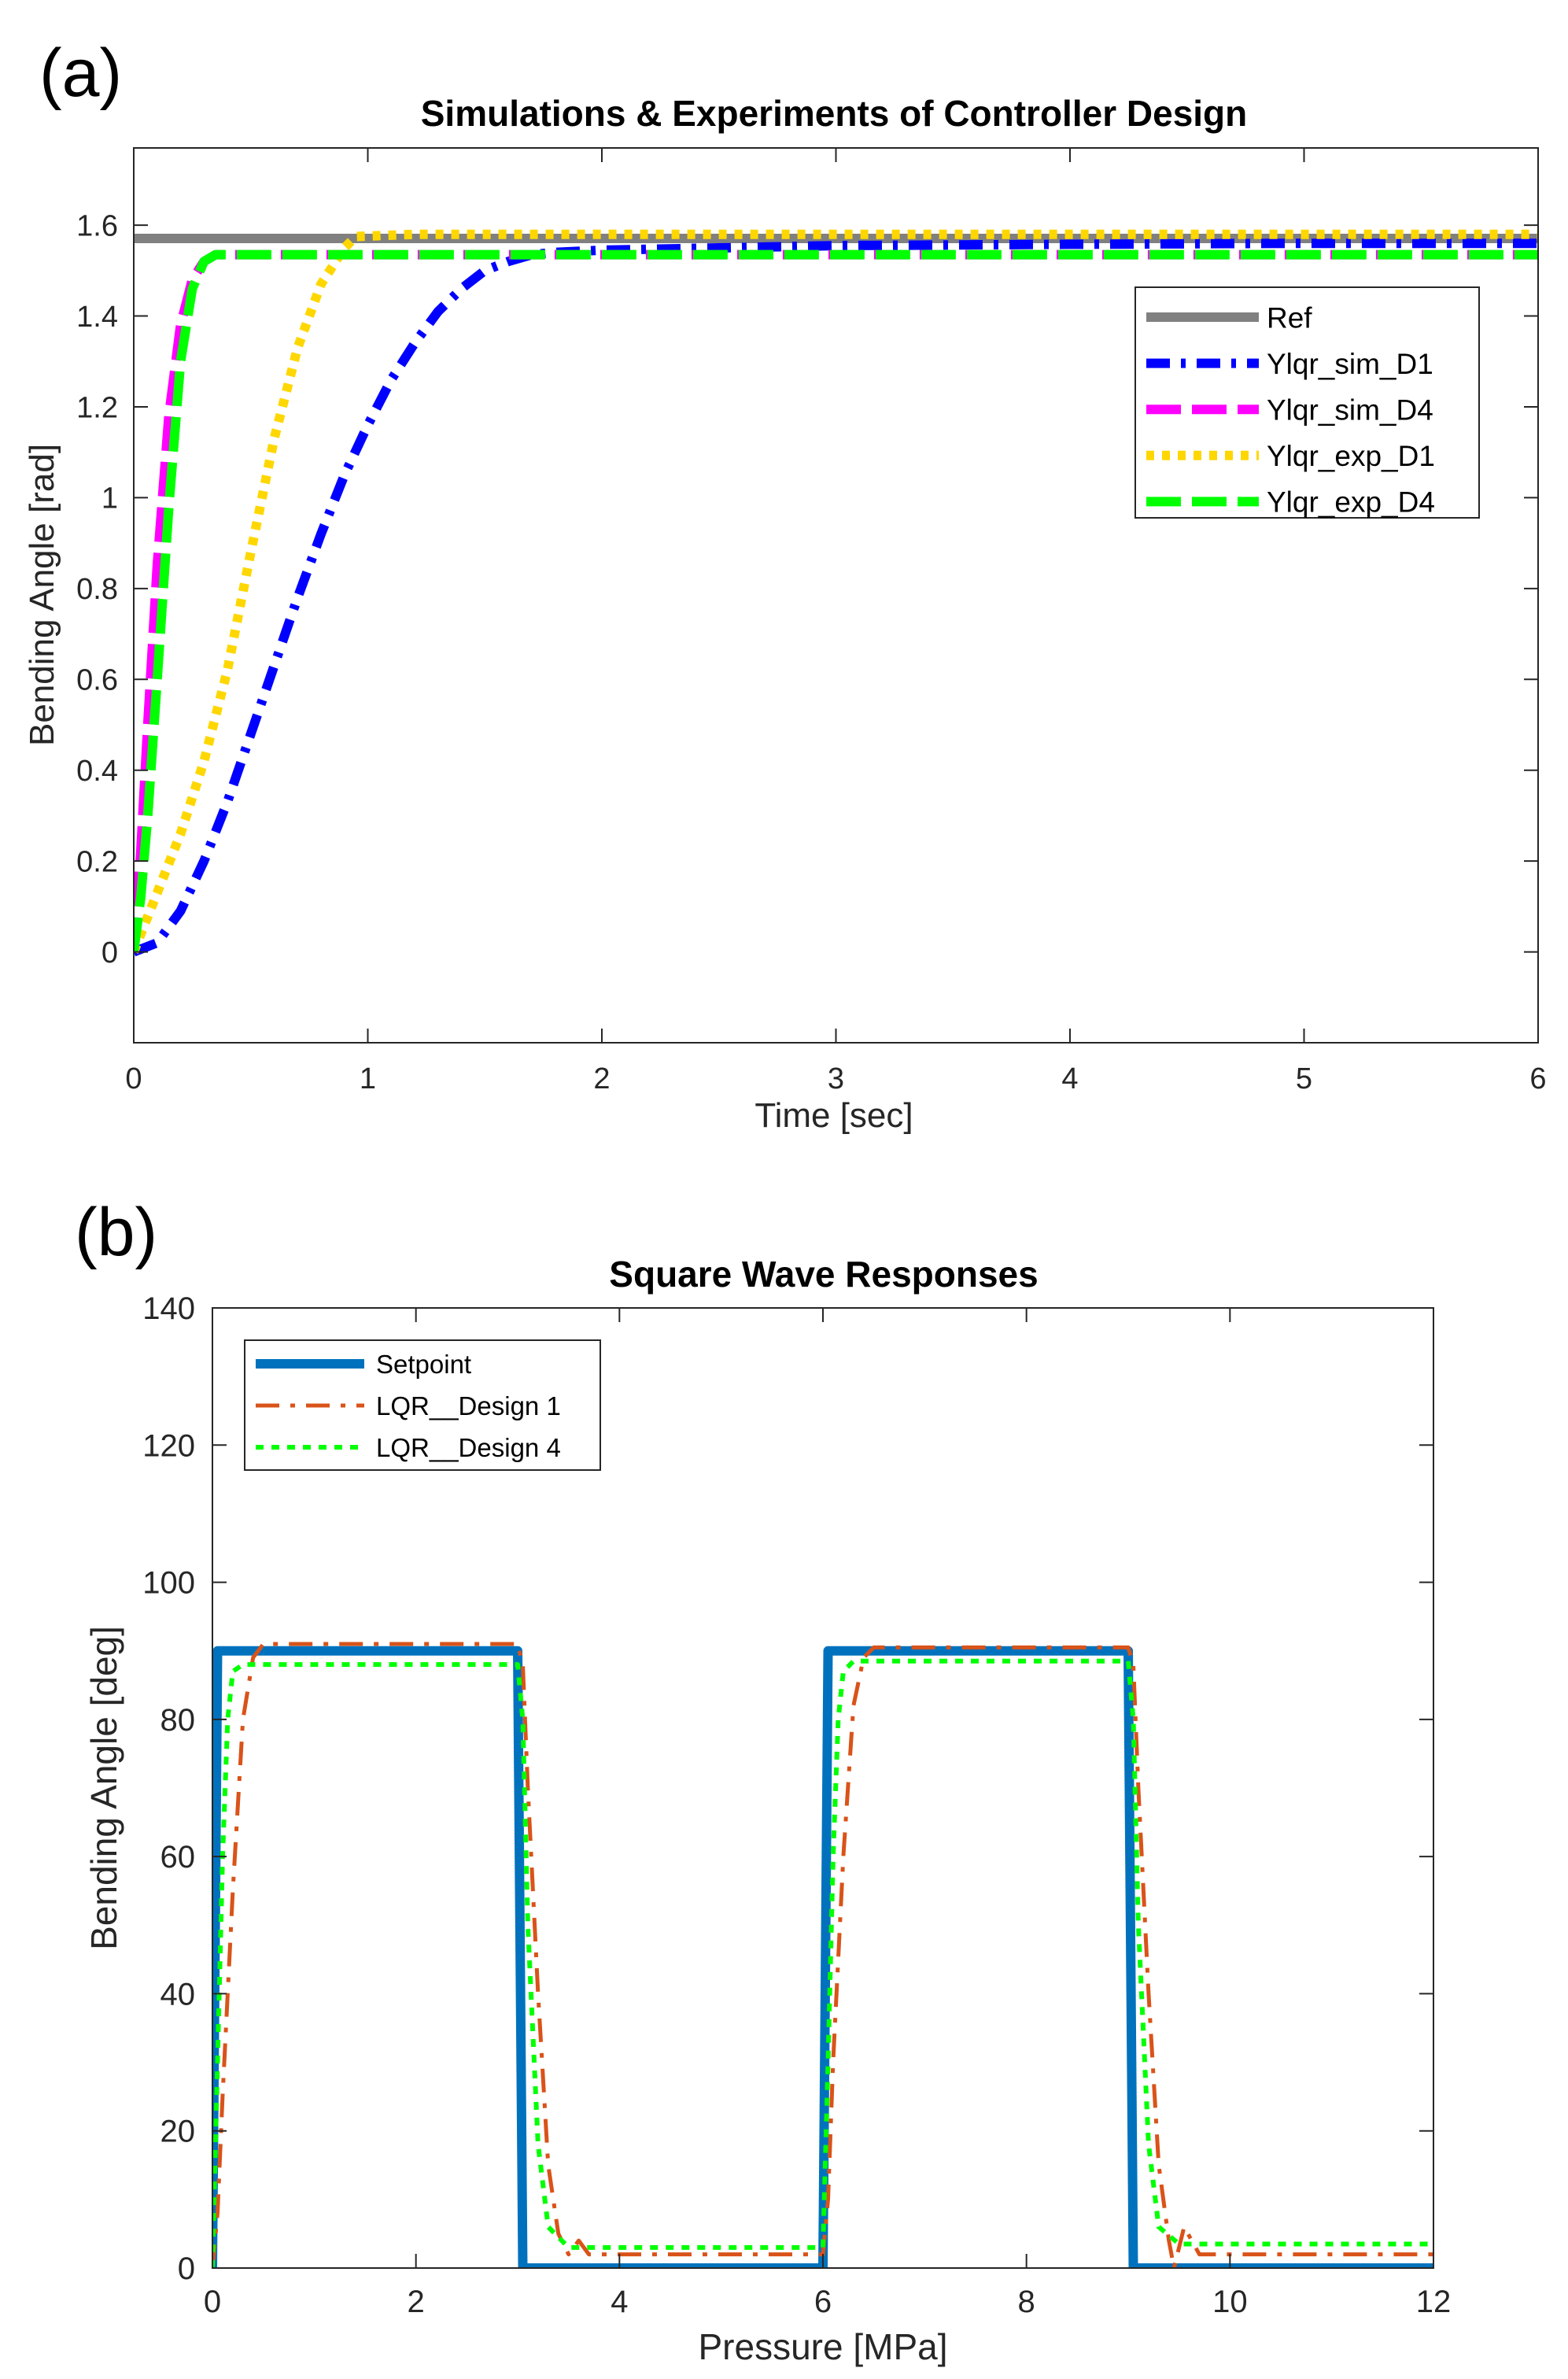 This screenshot has height=2379, width=1568. Describe the element at coordinates (97, 317) in the screenshot. I see `y-tick-label: 1.4` at that location.